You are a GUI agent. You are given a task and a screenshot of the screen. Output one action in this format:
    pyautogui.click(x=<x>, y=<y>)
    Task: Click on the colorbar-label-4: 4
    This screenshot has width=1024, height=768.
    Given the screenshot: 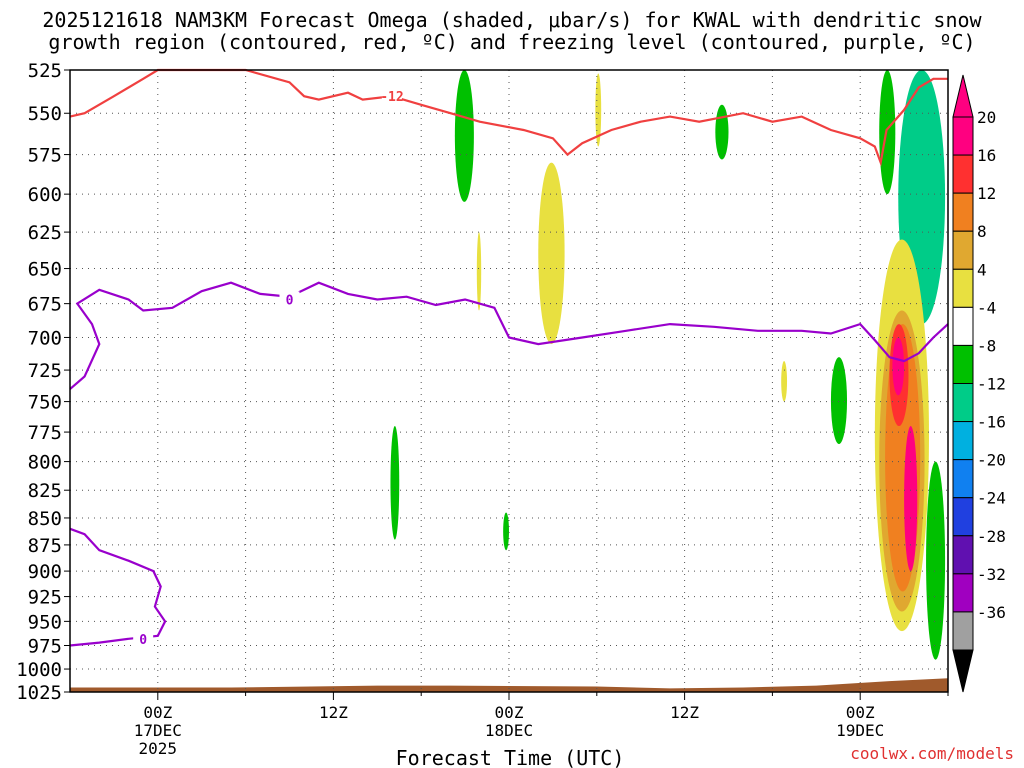 What is the action you would take?
    pyautogui.click(x=982, y=269)
    